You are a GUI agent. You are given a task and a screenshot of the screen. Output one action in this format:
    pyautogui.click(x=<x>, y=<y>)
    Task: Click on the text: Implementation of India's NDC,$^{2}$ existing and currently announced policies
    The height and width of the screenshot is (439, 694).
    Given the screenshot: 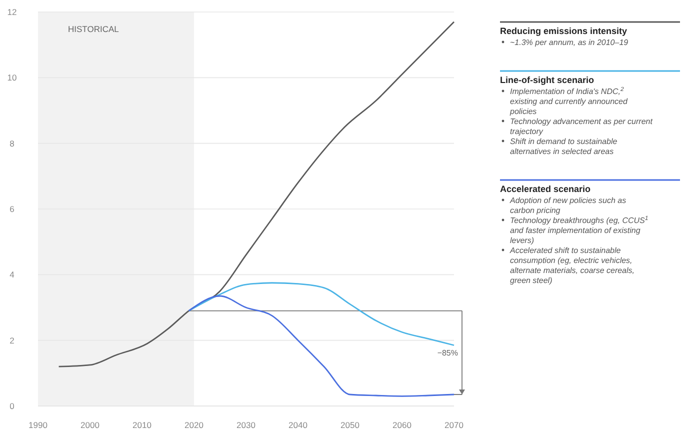 What is the action you would take?
    pyautogui.click(x=568, y=101)
    